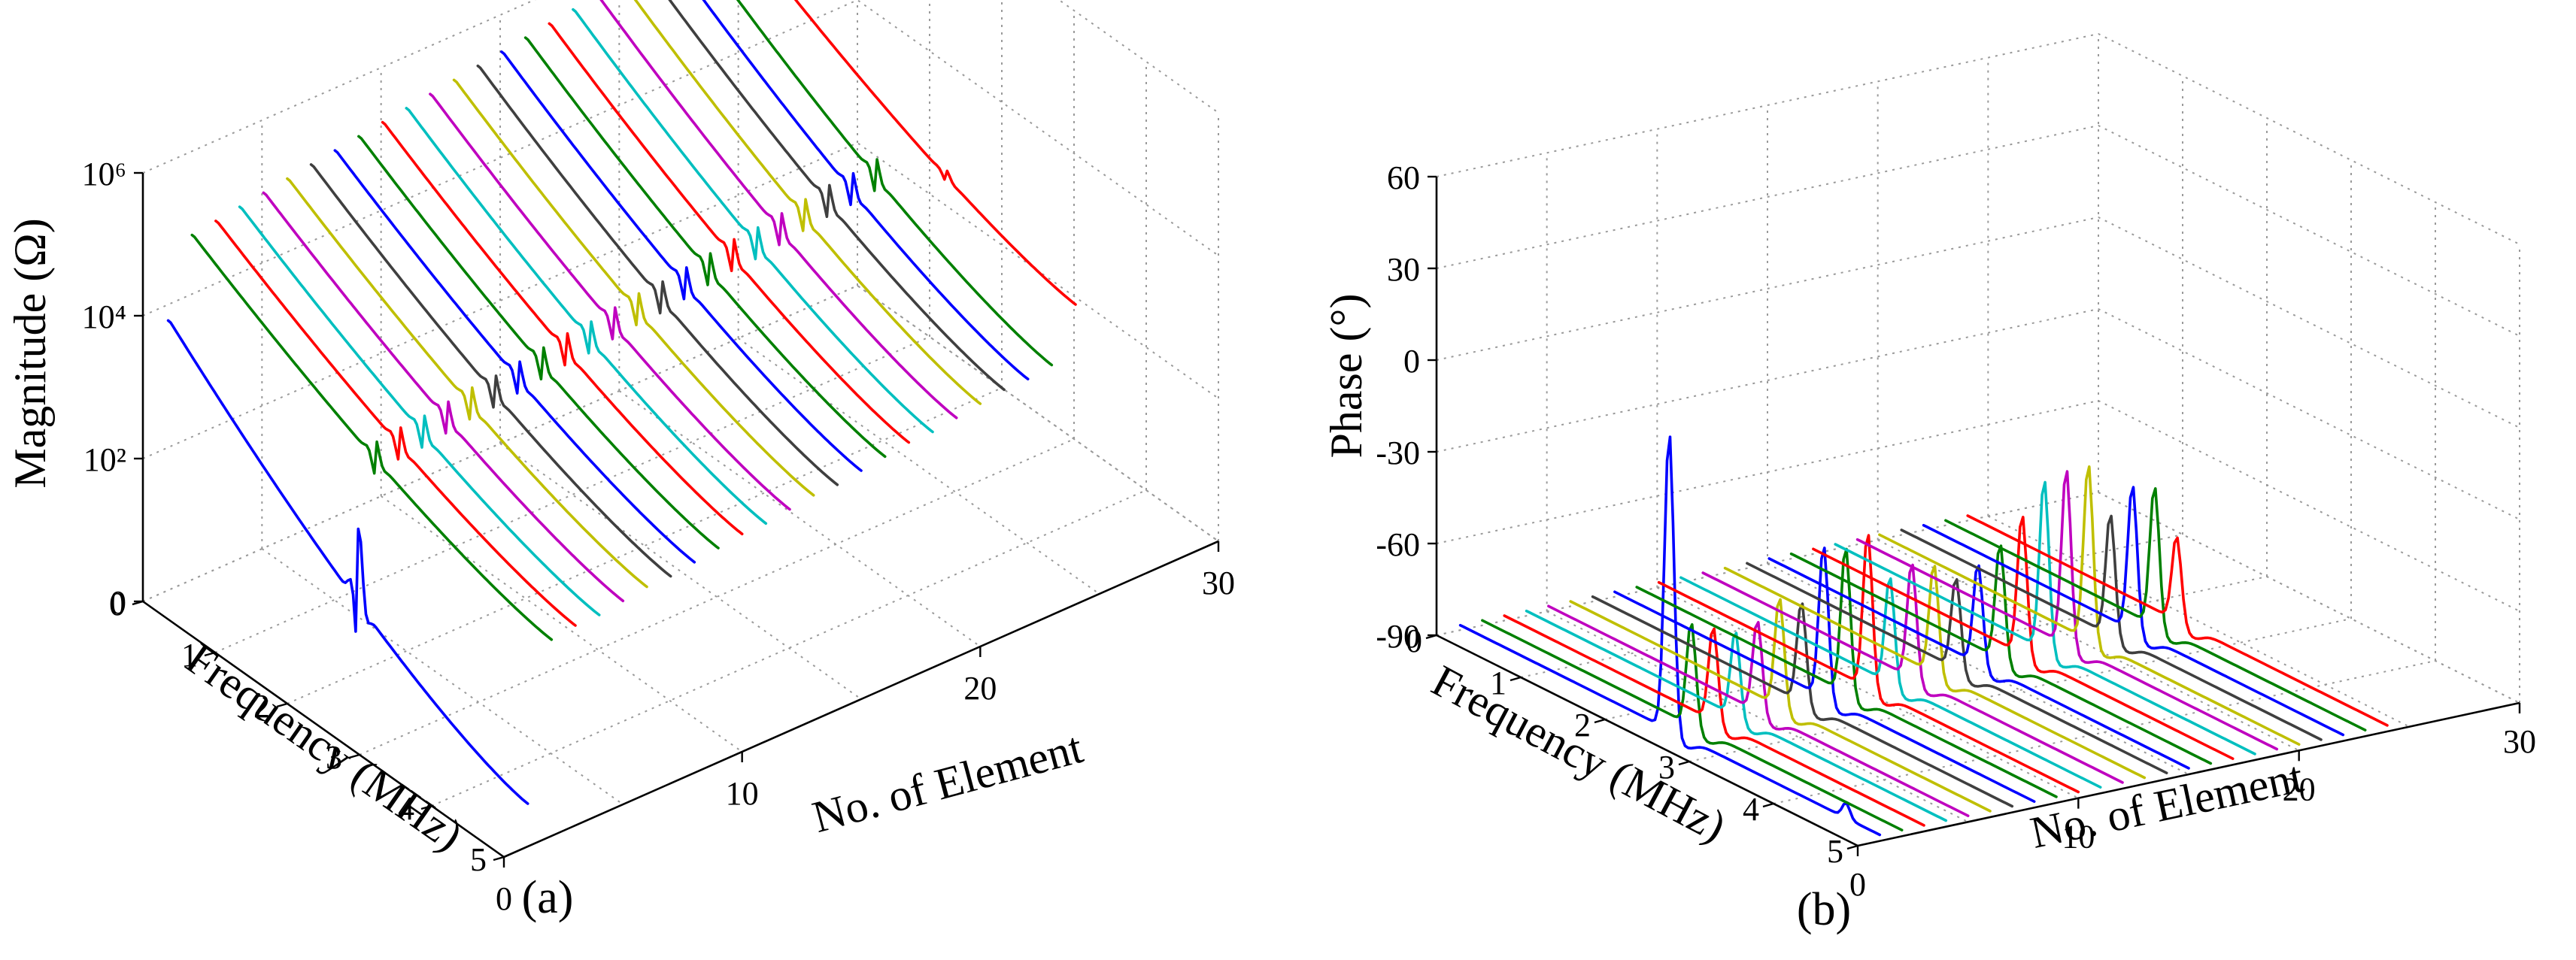 This screenshot has height=960, width=2576. I want to click on y-tick-label: 0, so click(1857, 885).